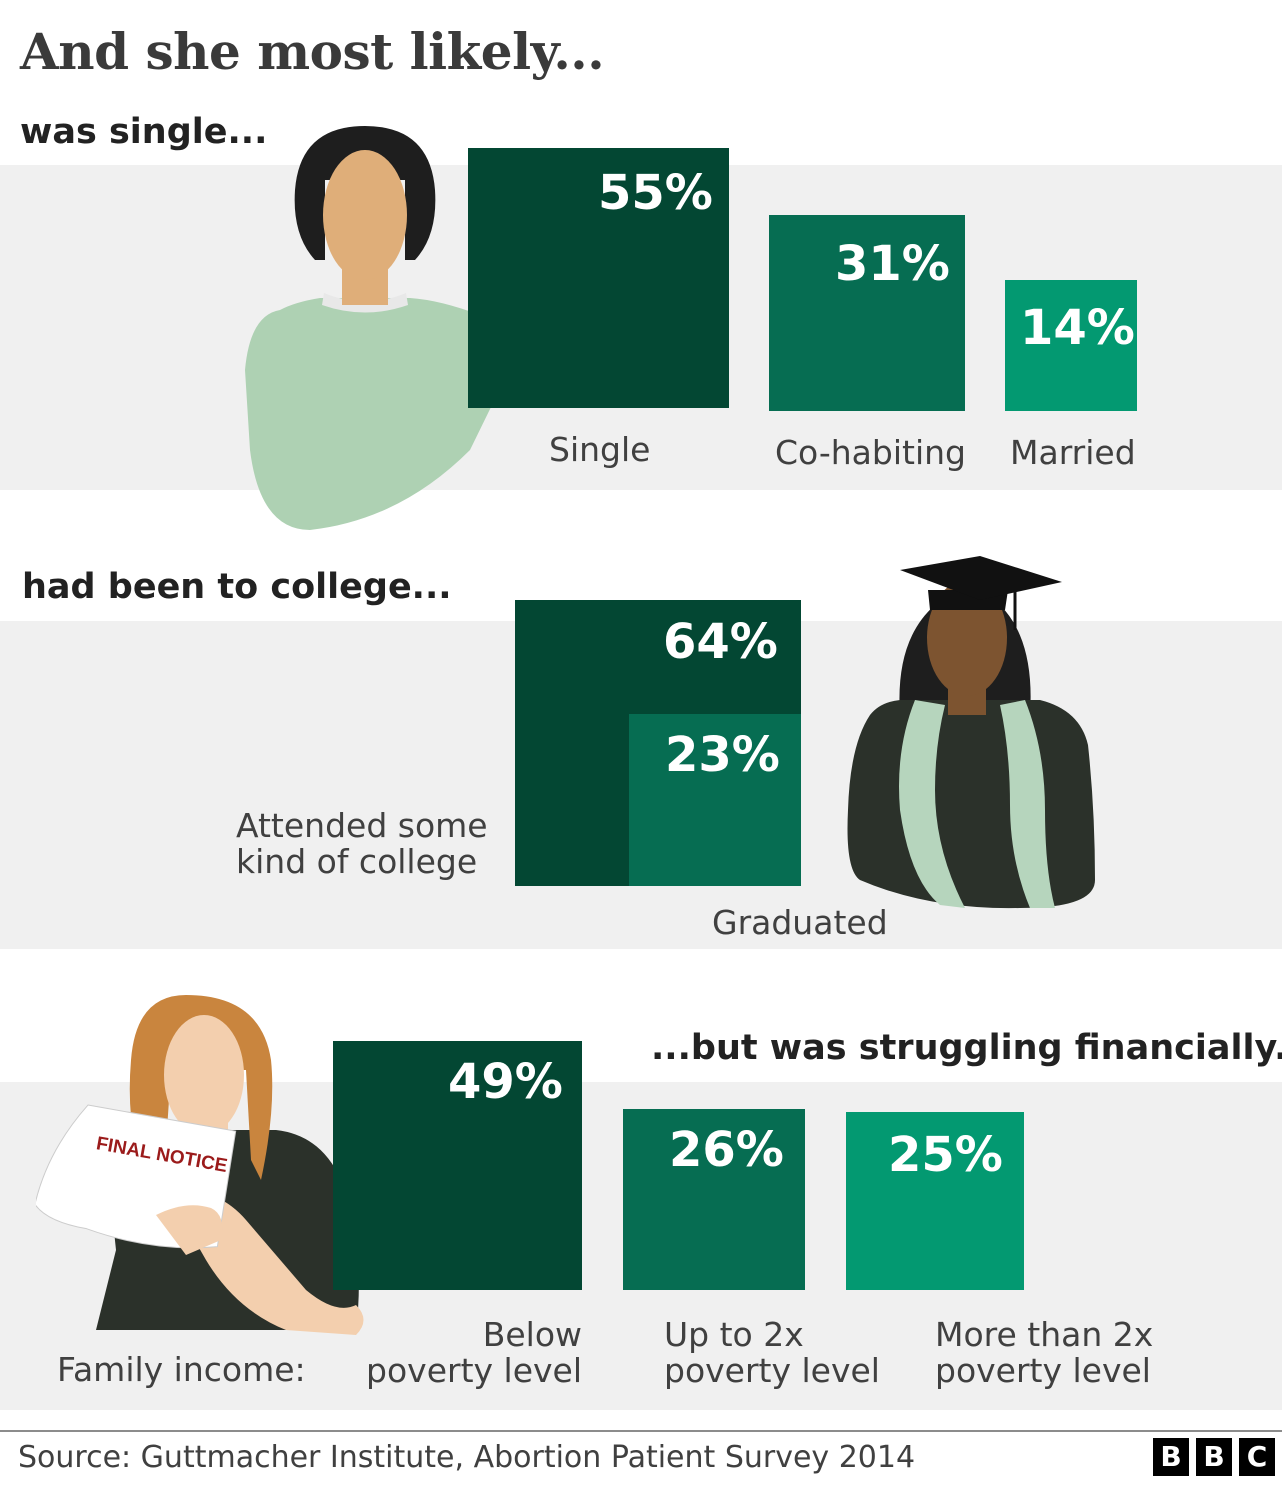 This screenshot has width=1282, height=1492. Describe the element at coordinates (505, 1082) in the screenshot. I see `value-label-below-poverty: 49%` at that location.